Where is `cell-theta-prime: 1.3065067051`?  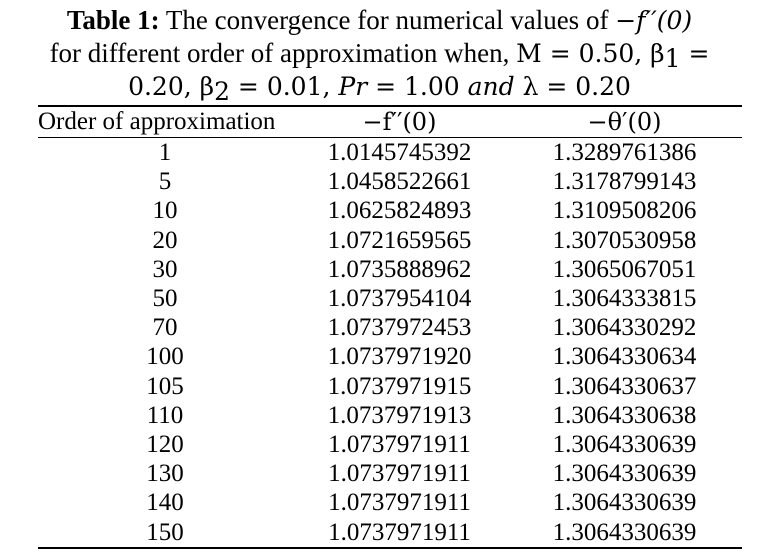 cell-theta-prime: 1.3065067051 is located at coordinates (624, 269).